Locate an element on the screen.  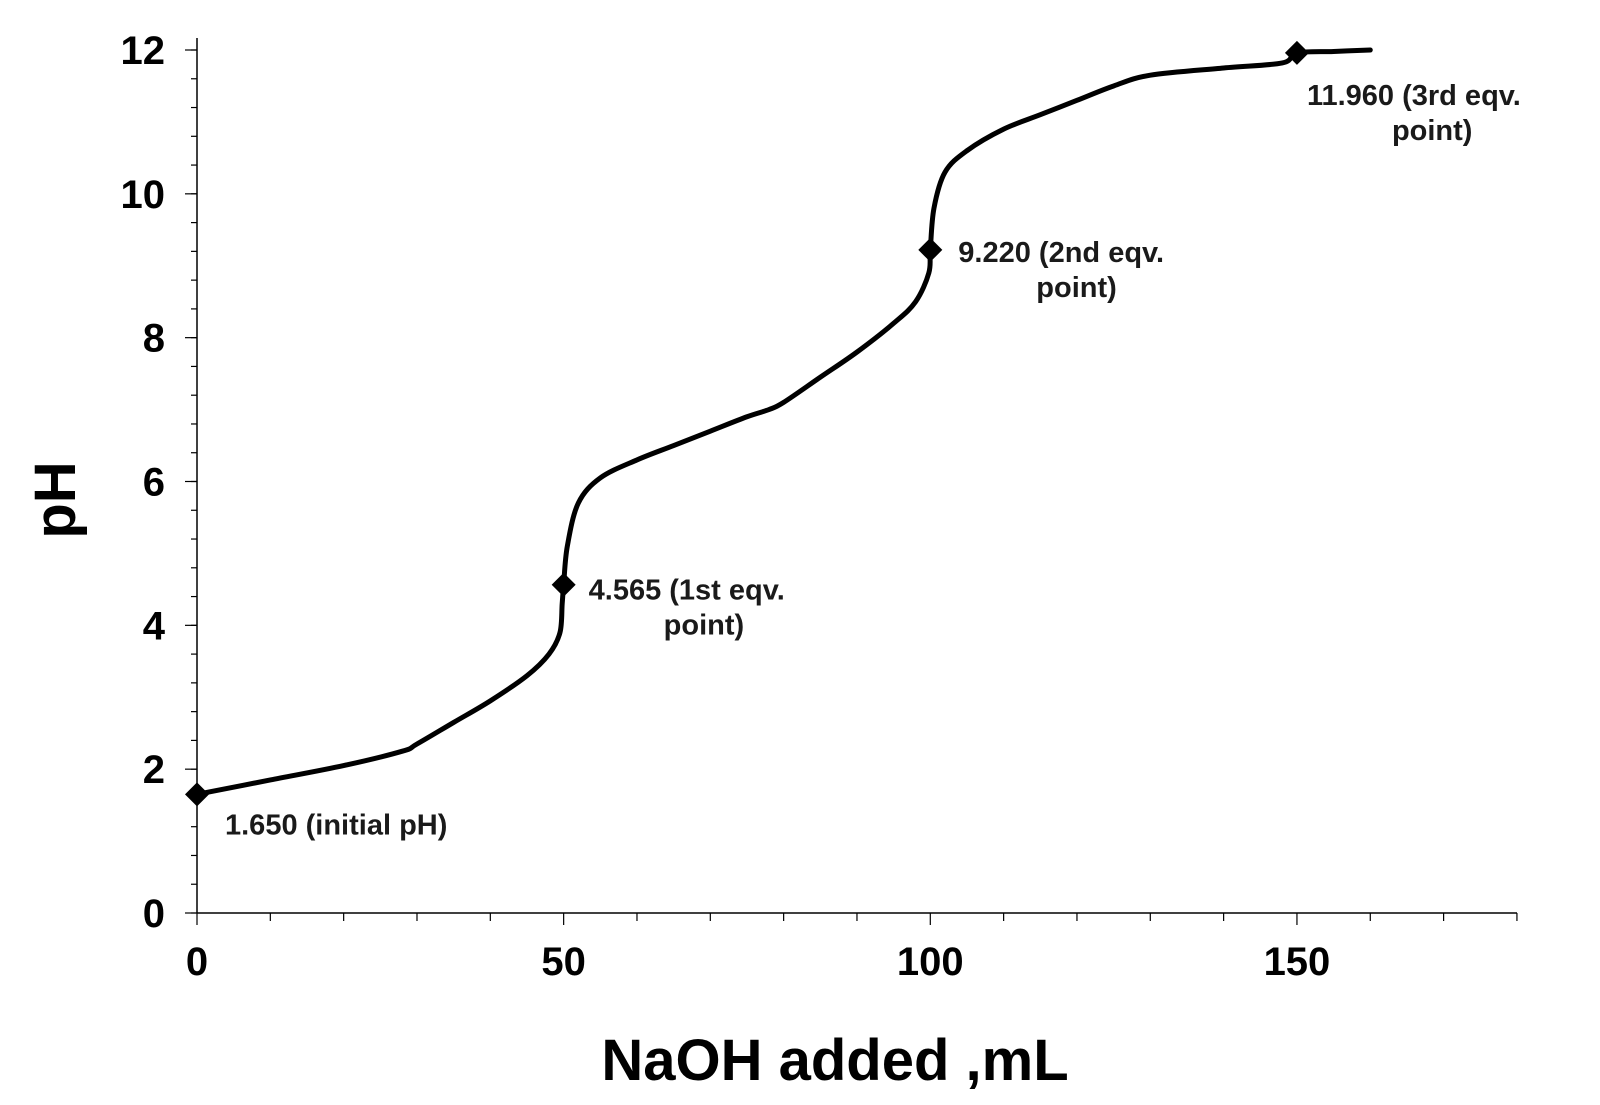
y-tick-label: 6 is located at coordinates (154, 483).